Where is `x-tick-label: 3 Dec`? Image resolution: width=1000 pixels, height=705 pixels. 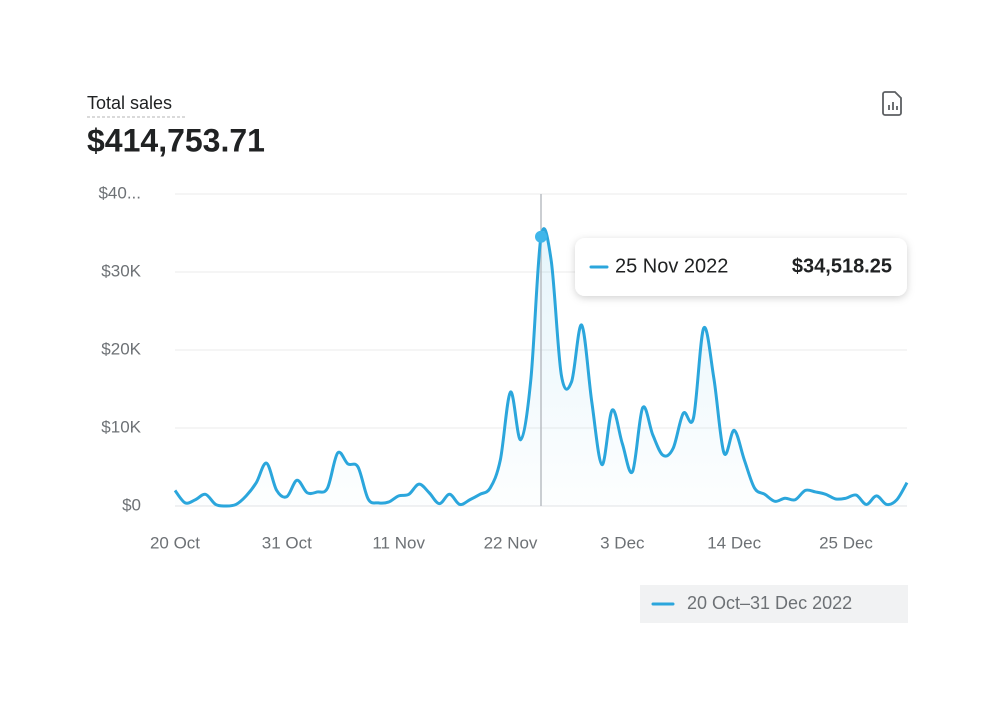
x-tick-label: 3 Dec is located at coordinates (622, 542).